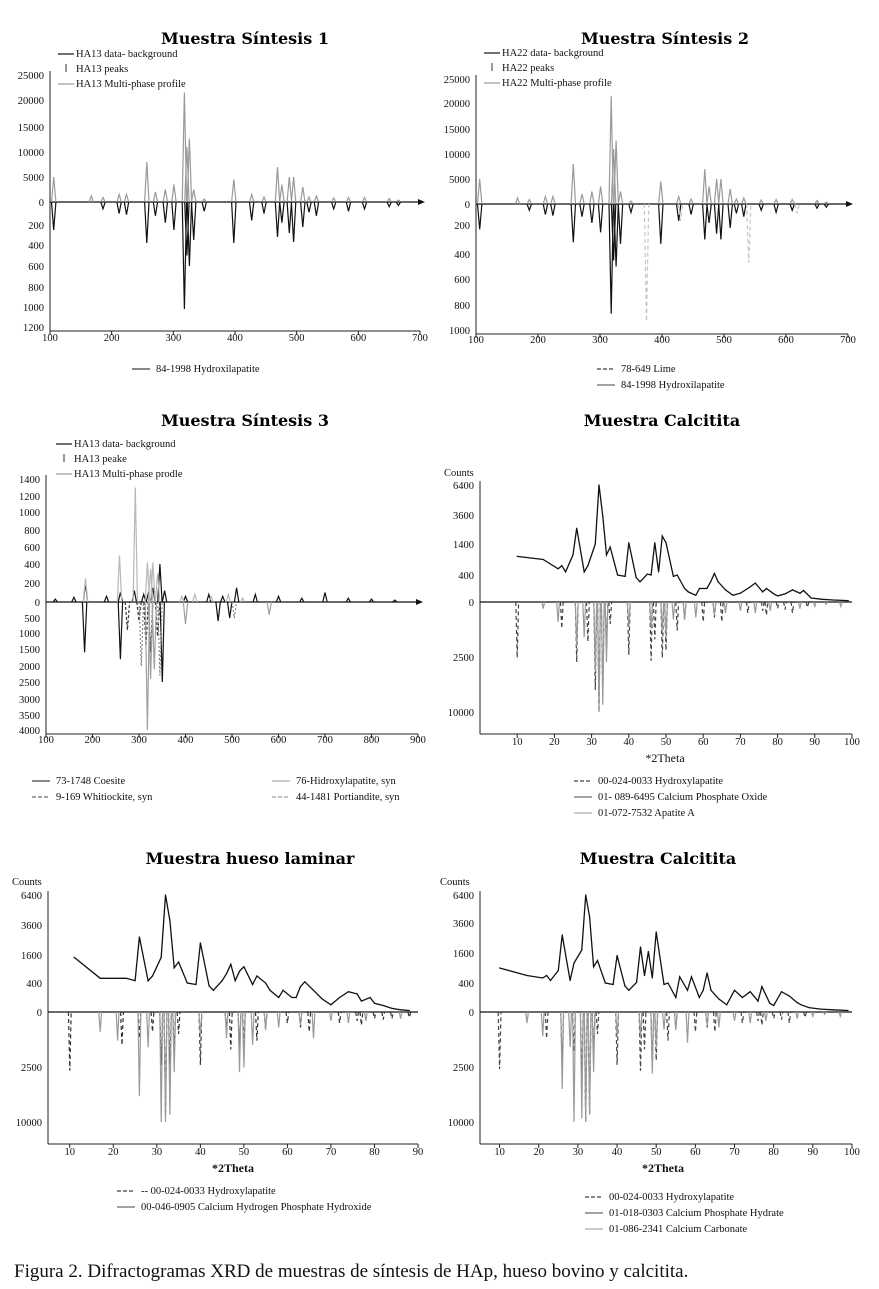  I want to click on series-line, so click(683, 543).